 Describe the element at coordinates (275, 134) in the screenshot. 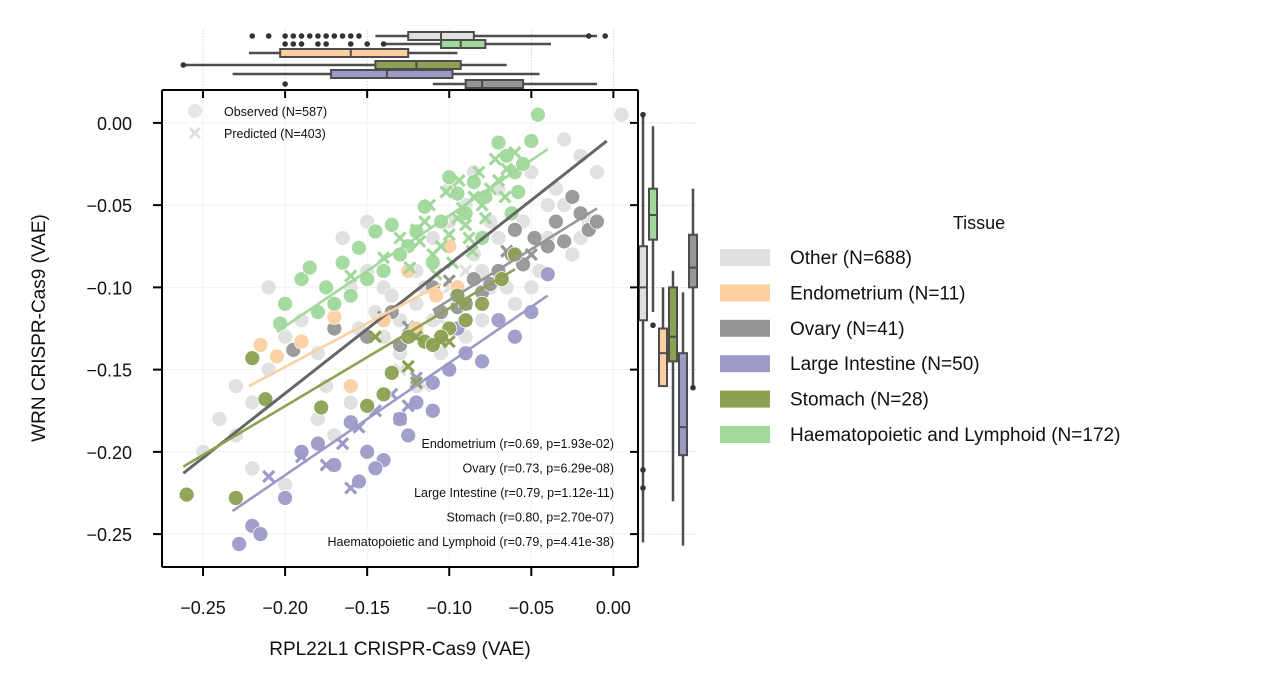

I see `marker-legend-label: Predicted (N=403)` at that location.